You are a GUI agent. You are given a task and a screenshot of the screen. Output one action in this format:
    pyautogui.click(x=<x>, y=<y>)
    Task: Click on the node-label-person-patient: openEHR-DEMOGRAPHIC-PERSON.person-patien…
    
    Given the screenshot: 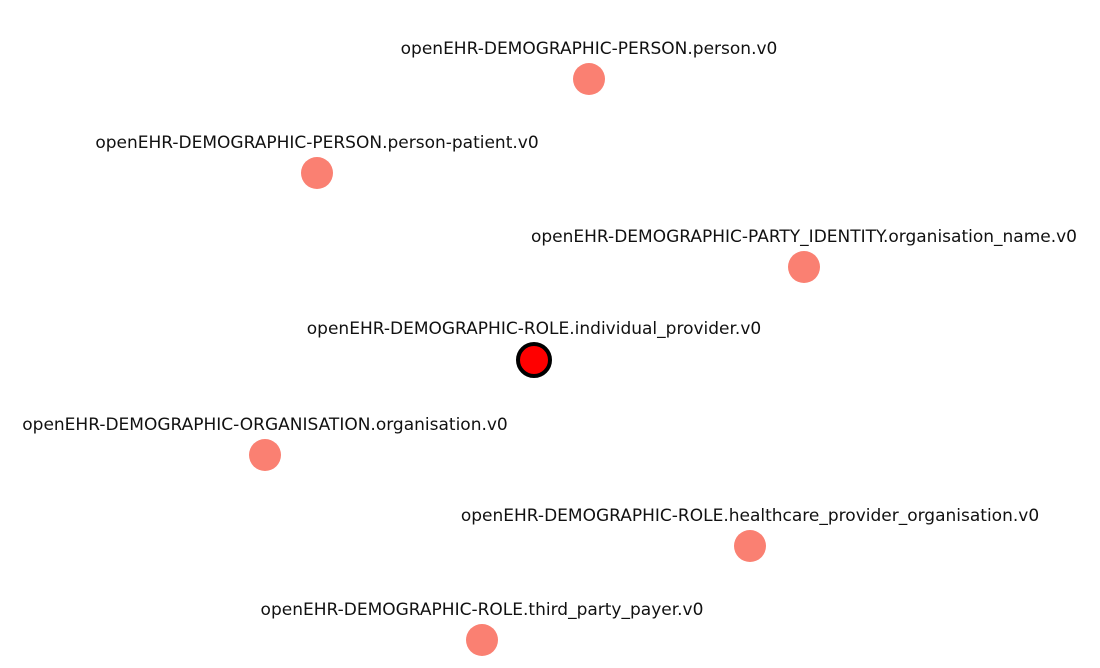 What is the action you would take?
    pyautogui.click(x=316, y=143)
    